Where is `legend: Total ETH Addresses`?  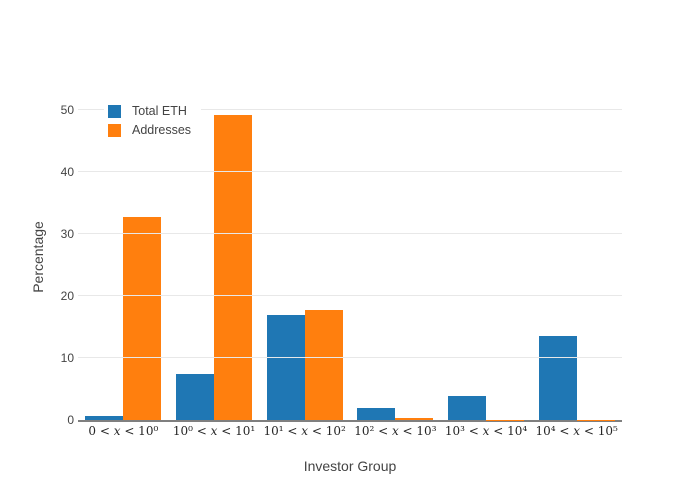 legend: Total ETH Addresses is located at coordinates (153, 120).